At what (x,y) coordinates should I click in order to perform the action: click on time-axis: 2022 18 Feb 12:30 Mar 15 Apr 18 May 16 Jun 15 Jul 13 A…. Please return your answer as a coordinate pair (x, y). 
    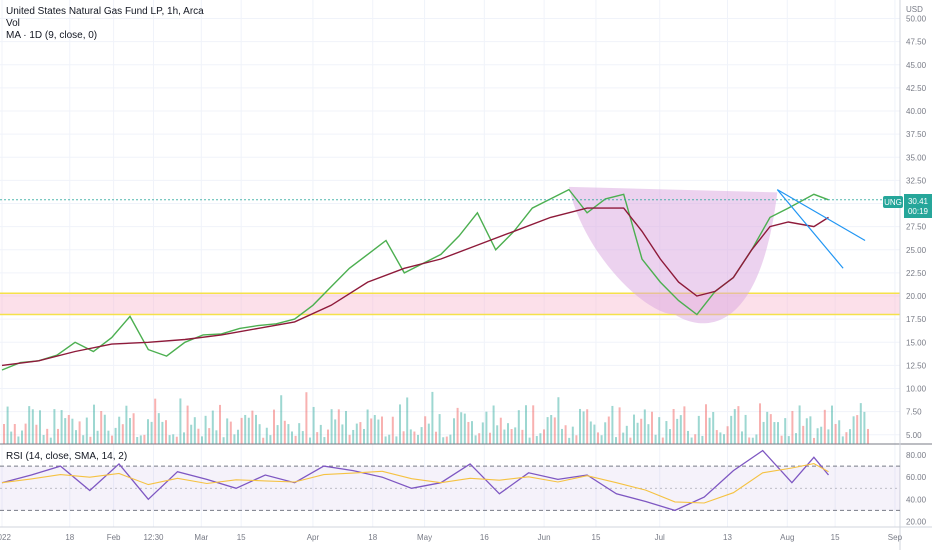
    Looking at the image, I should click on (451, 537).